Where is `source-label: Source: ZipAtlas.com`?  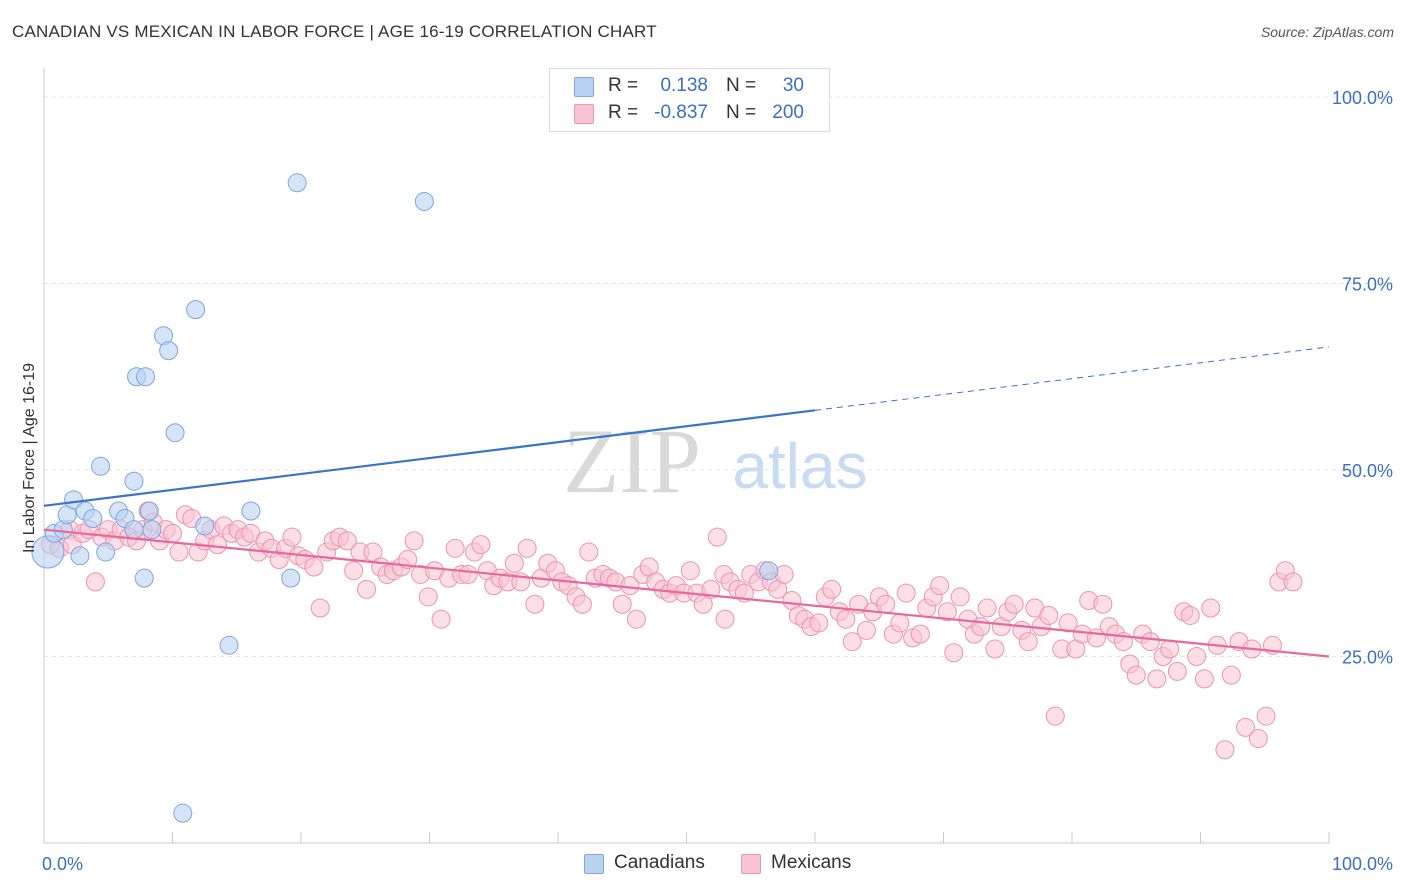 source-label: Source: ZipAtlas.com is located at coordinates (1327, 32).